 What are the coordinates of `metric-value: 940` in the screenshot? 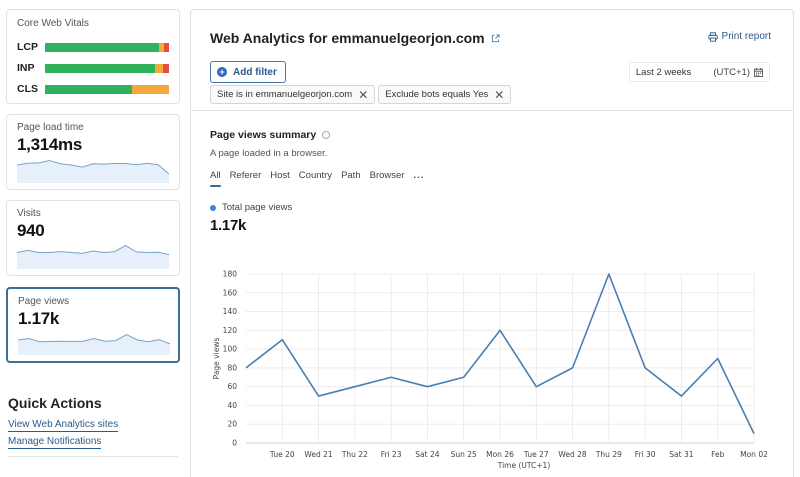 It's located at (31, 230).